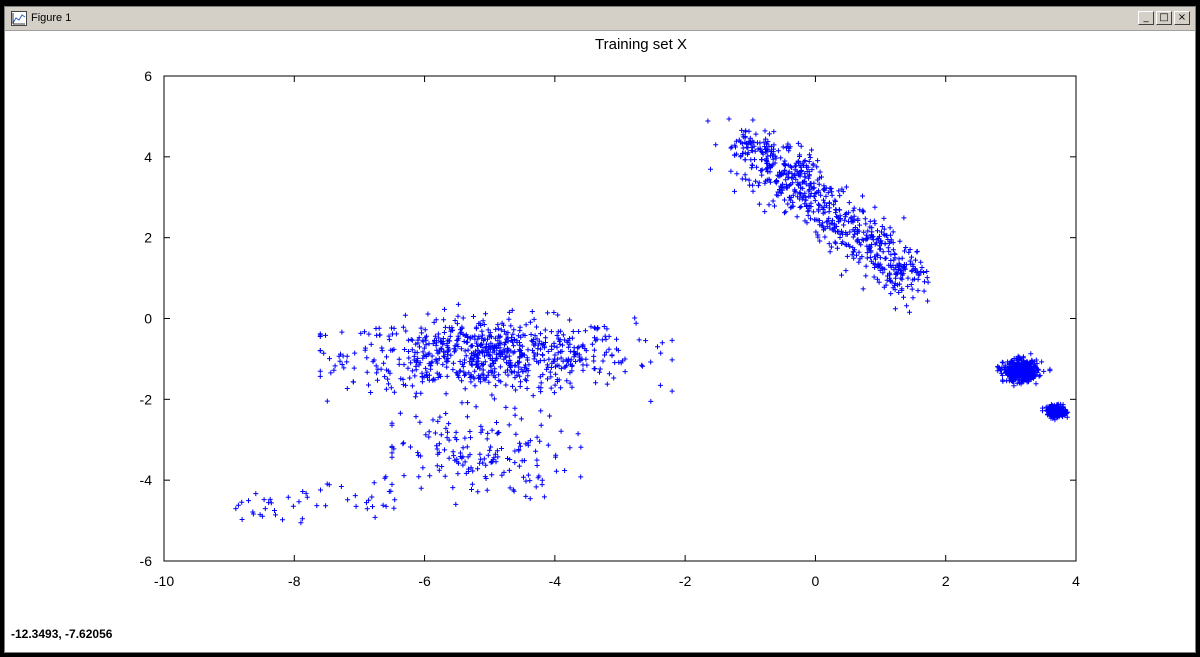  Describe the element at coordinates (1146, 18) in the screenshot. I see `minimize-button: _` at that location.